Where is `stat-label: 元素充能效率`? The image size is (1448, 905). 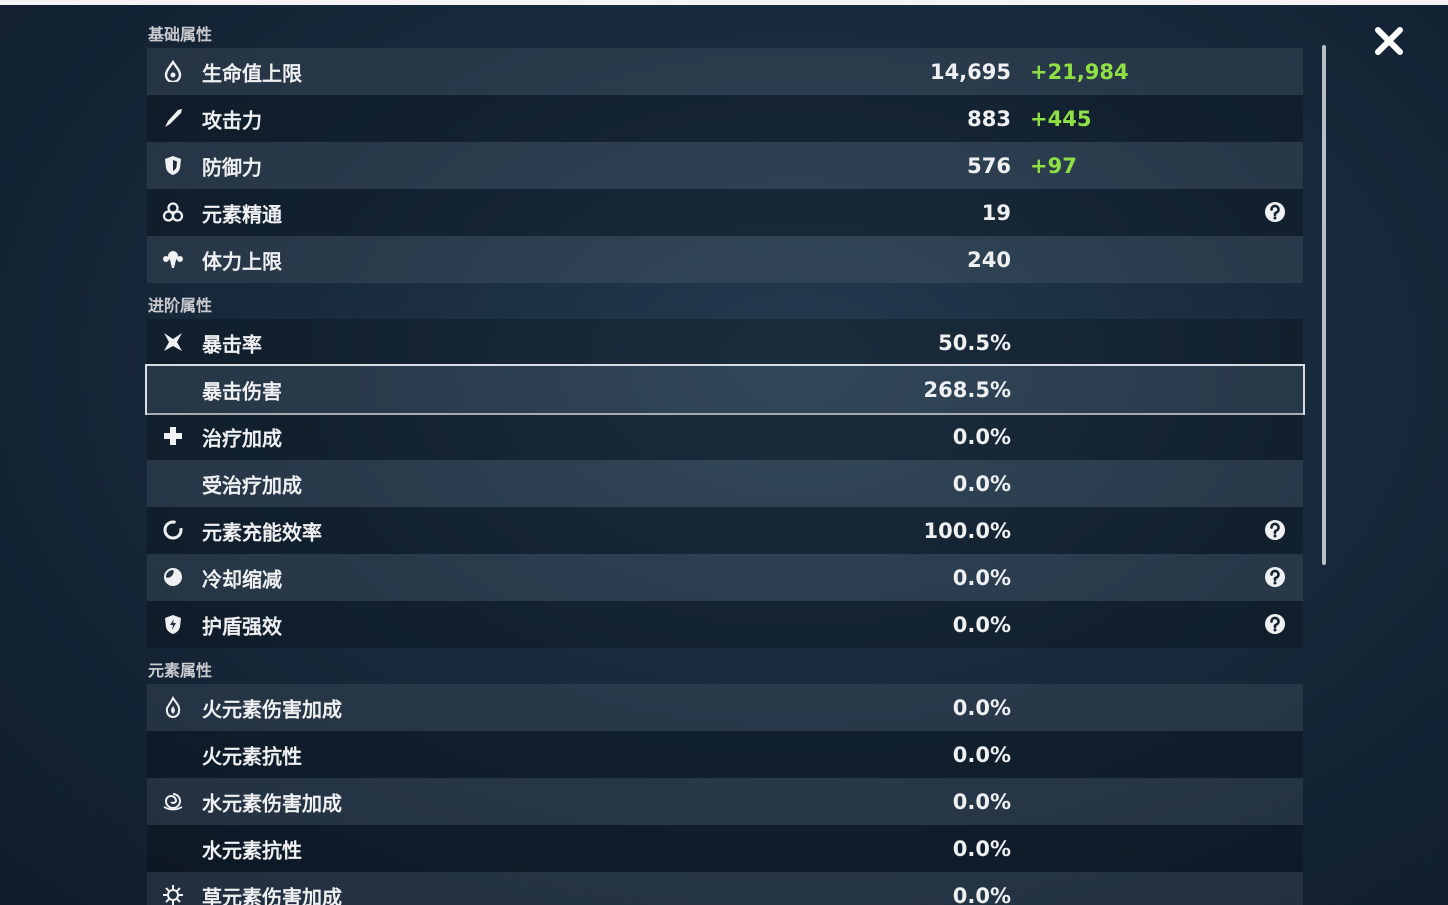
stat-label: 元素充能效率 is located at coordinates (262, 532).